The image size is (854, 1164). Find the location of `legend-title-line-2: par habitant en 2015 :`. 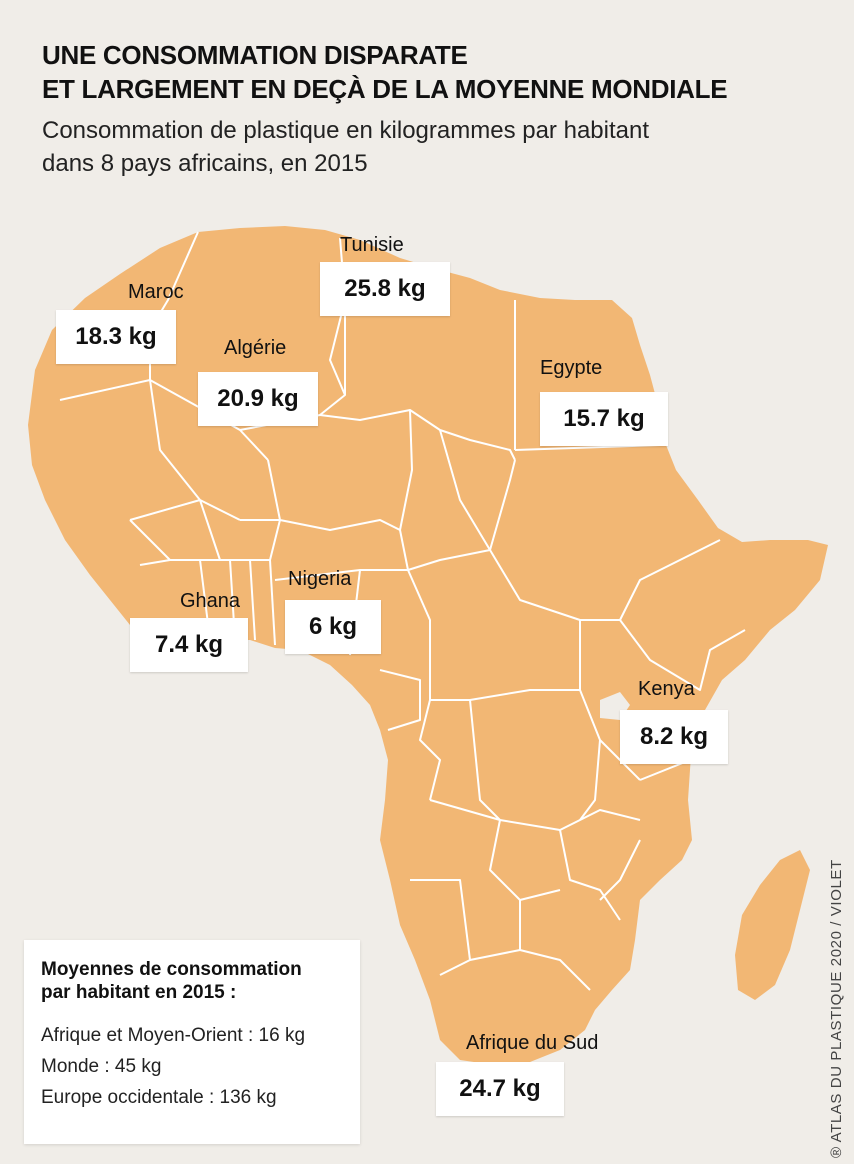

legend-title-line-2: par habitant en 2015 : is located at coordinates (139, 992).